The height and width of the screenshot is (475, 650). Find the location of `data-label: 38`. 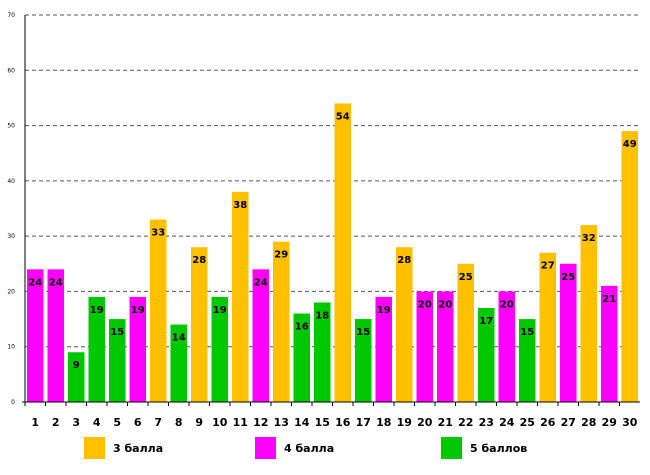

data-label: 38 is located at coordinates (240, 205).